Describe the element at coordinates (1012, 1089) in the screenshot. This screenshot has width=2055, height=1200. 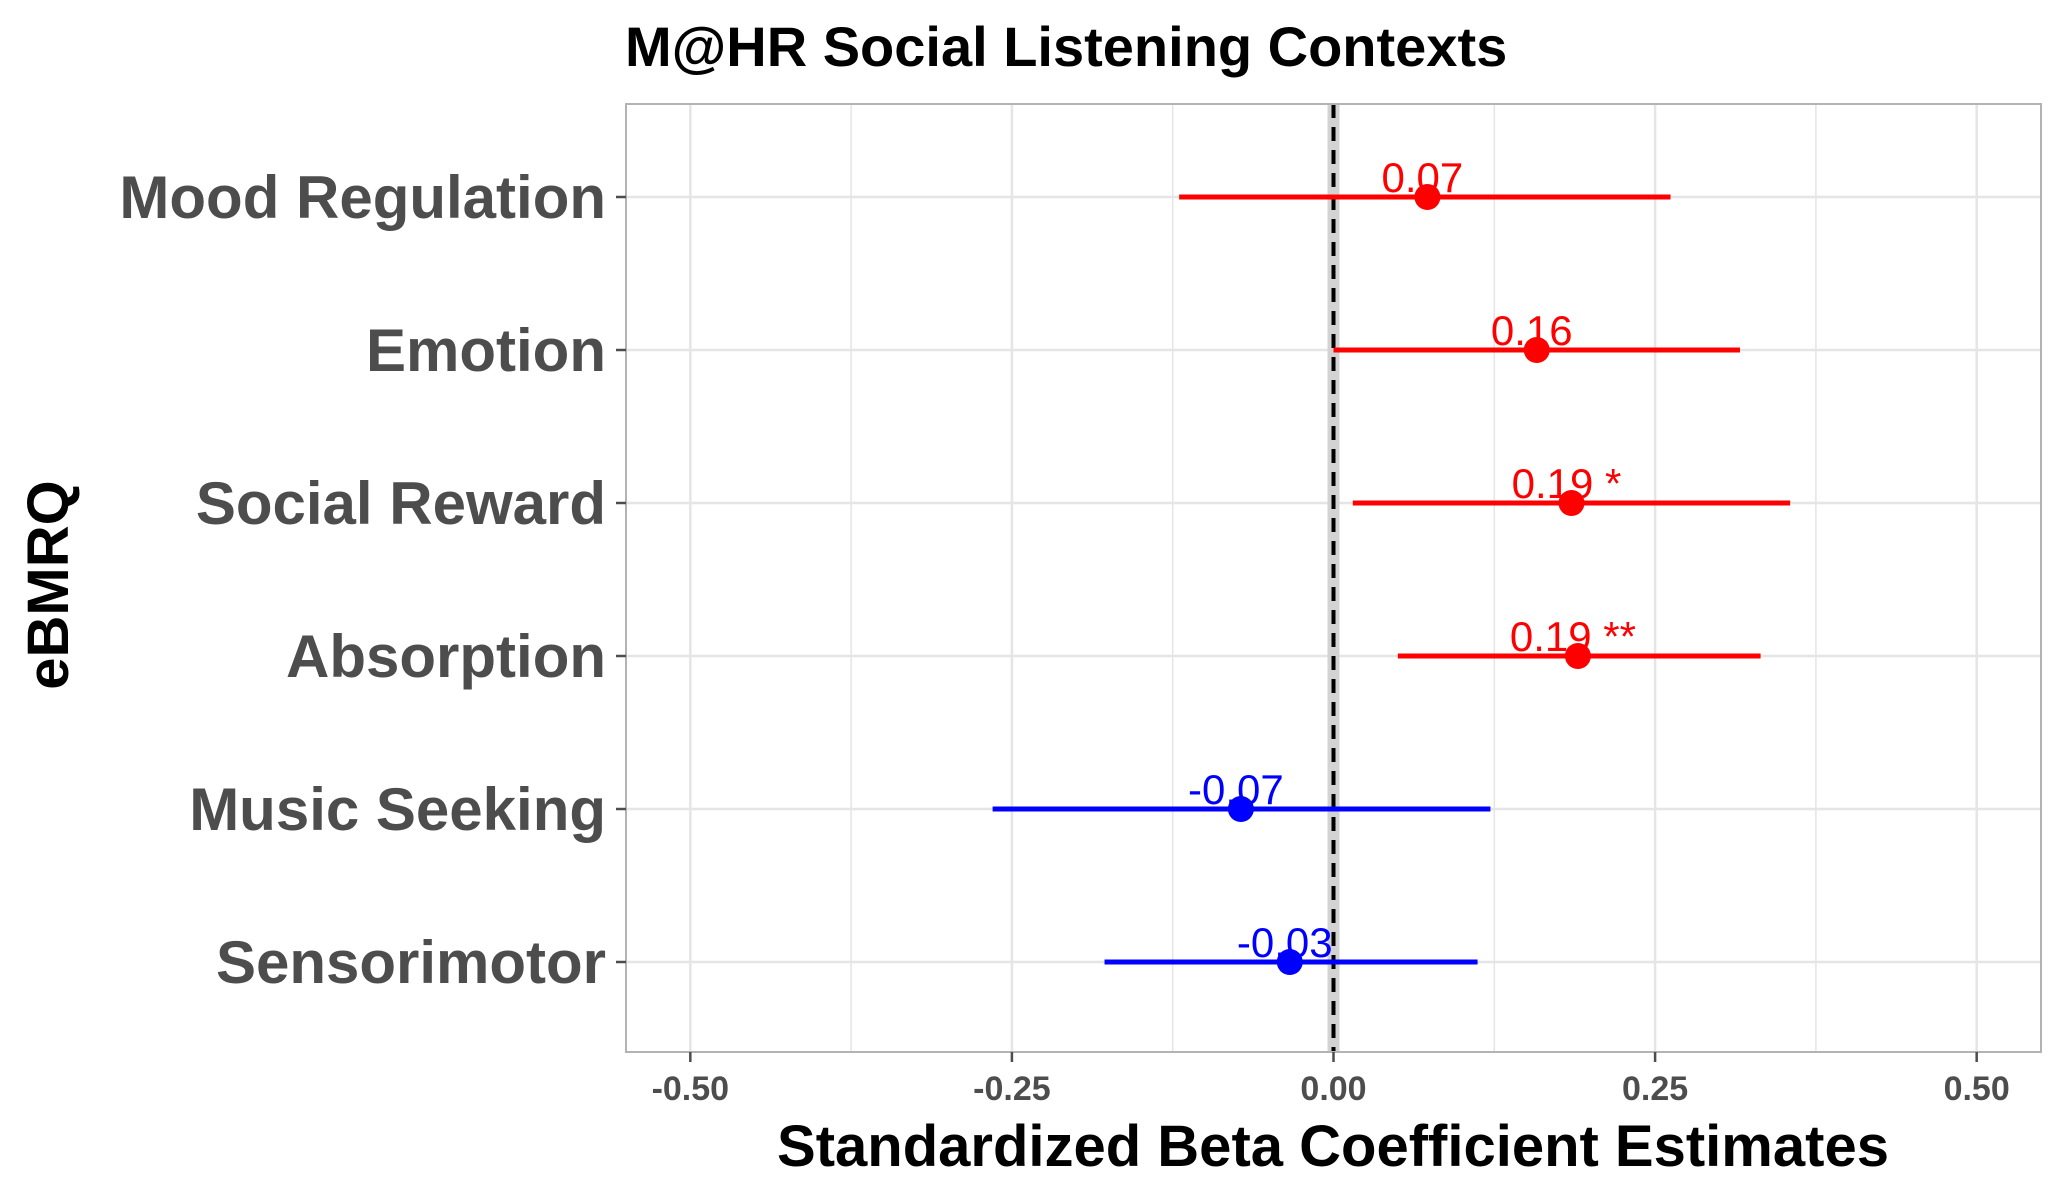
I see `x-tick-label: -0.25` at that location.